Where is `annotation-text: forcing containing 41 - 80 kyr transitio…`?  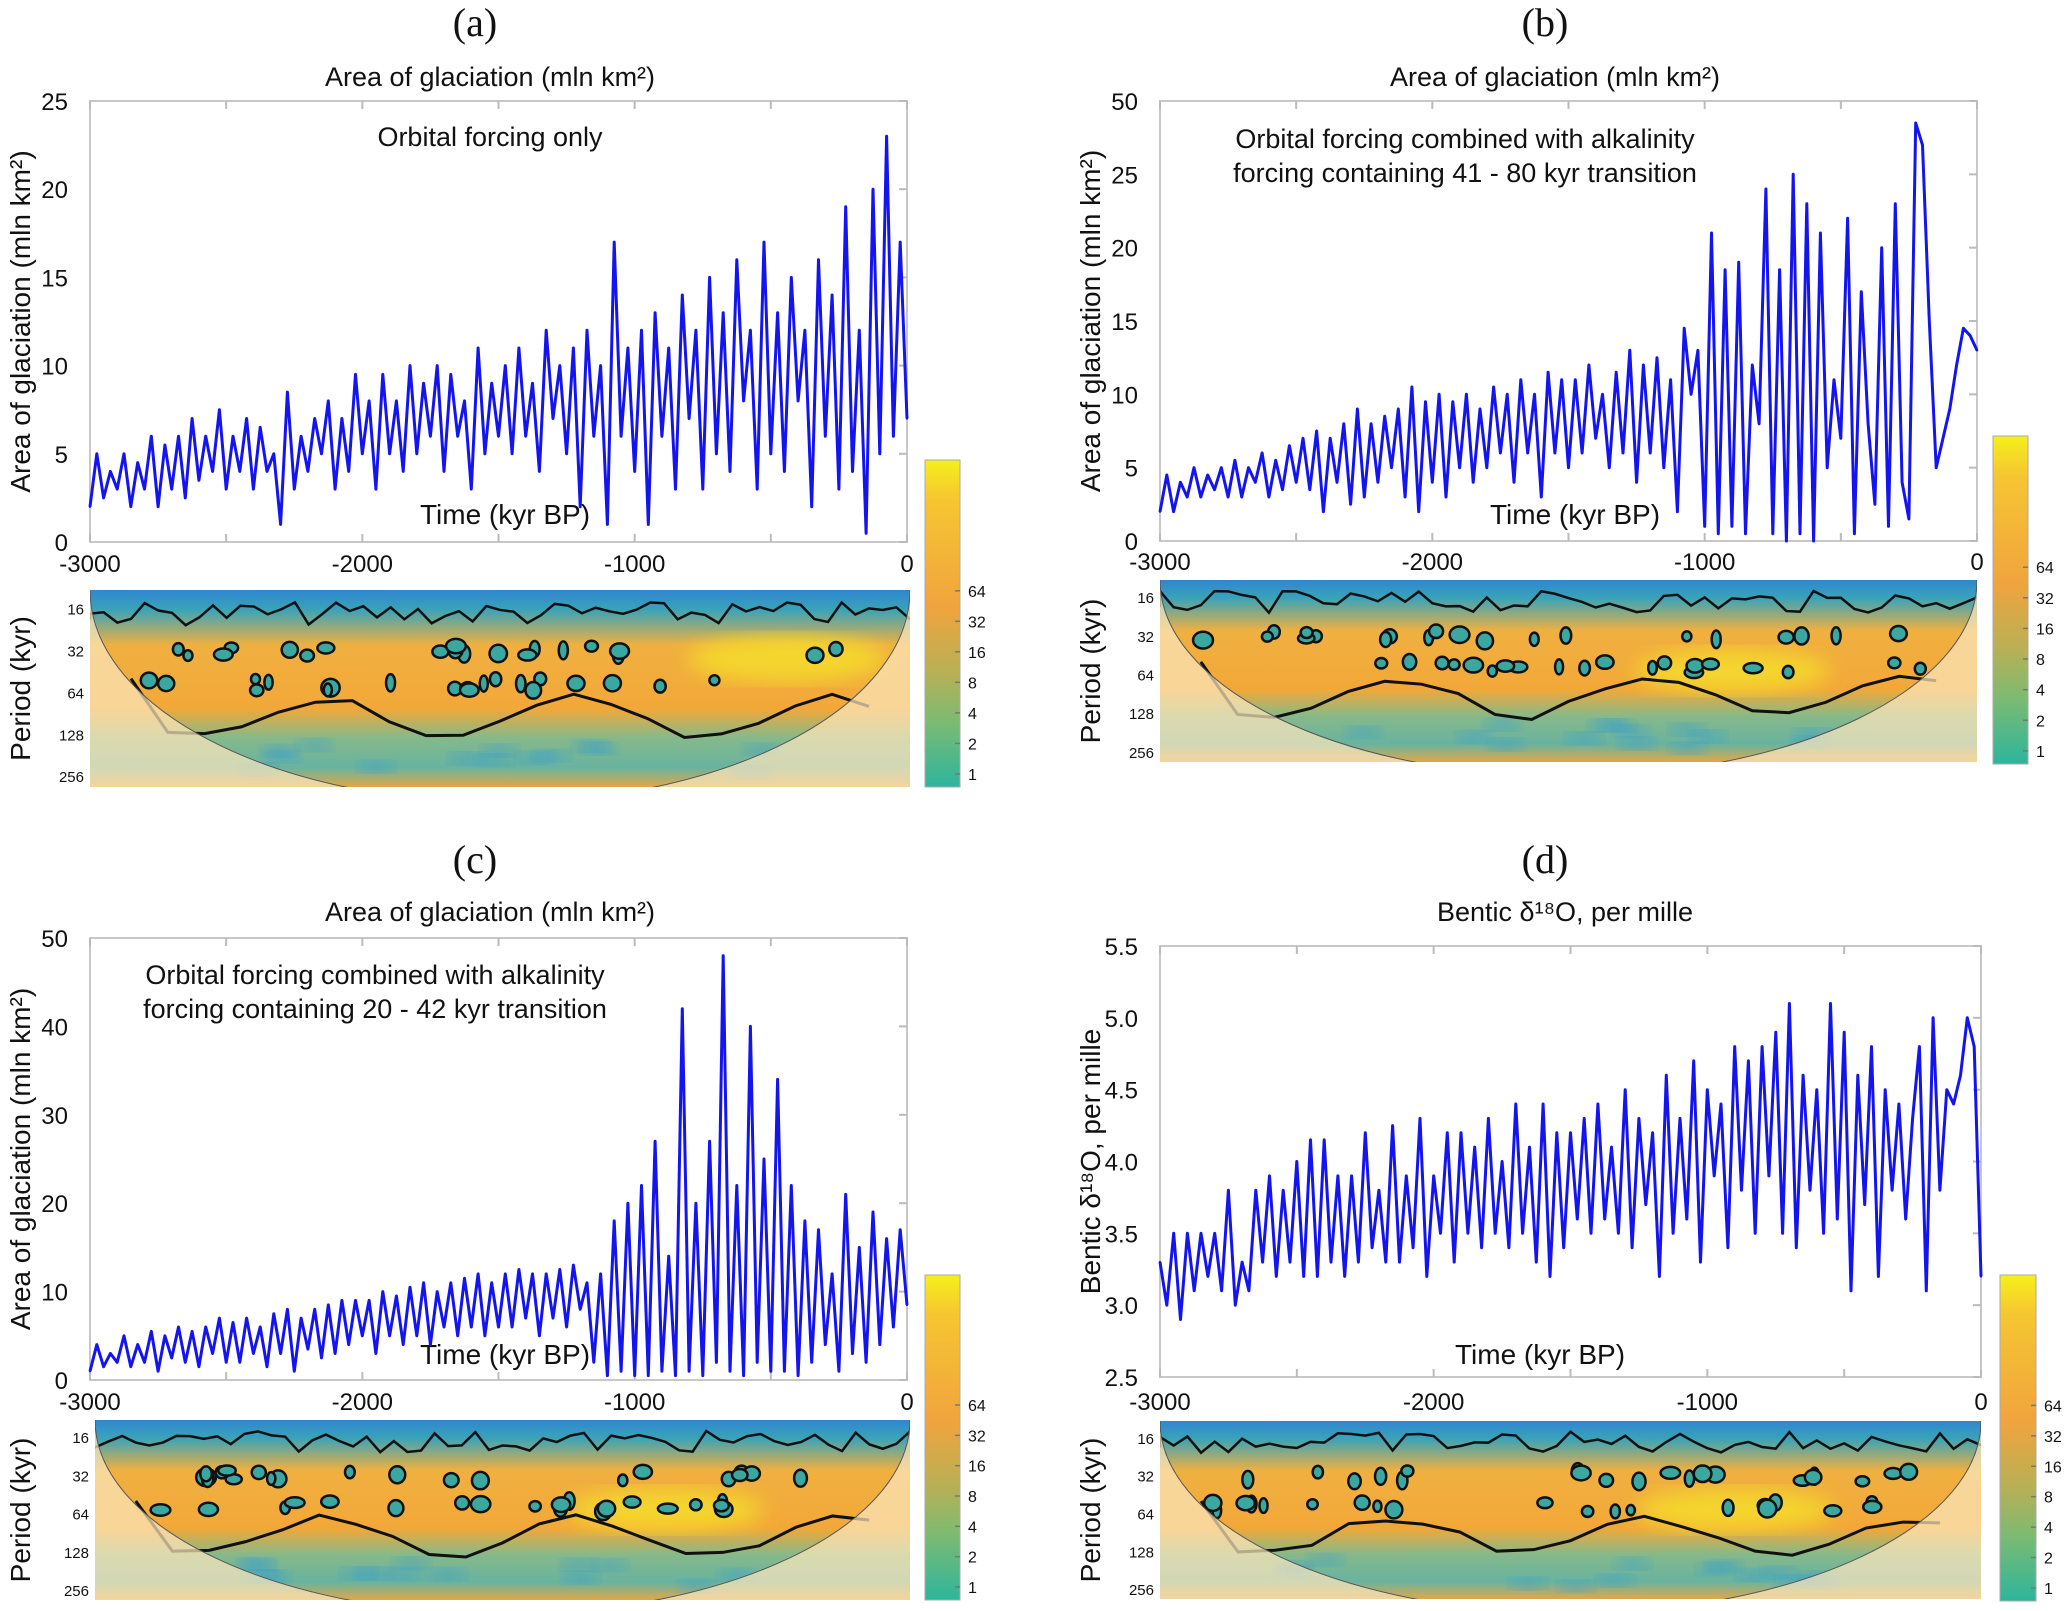 annotation-text: forcing containing 41 - 80 kyr transitio… is located at coordinates (1465, 173).